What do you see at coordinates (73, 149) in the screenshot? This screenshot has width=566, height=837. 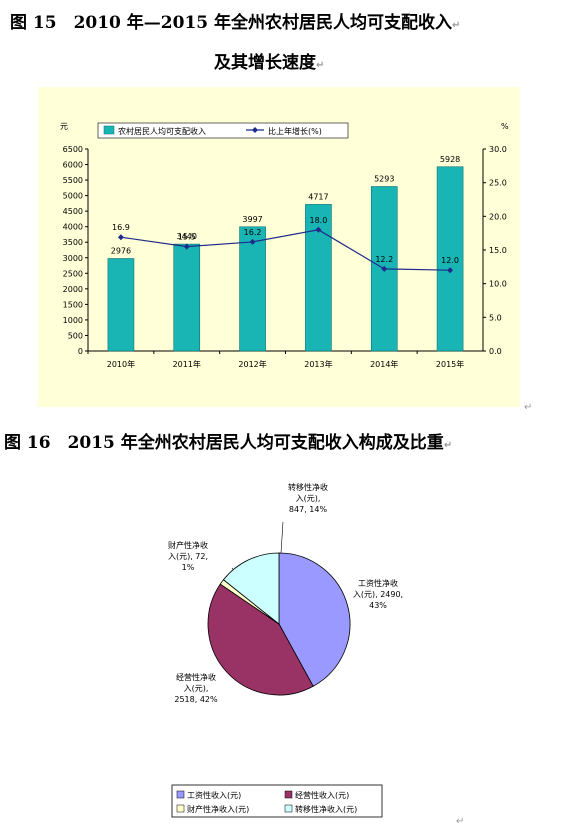 I see `y-tick-label: 6500` at bounding box center [73, 149].